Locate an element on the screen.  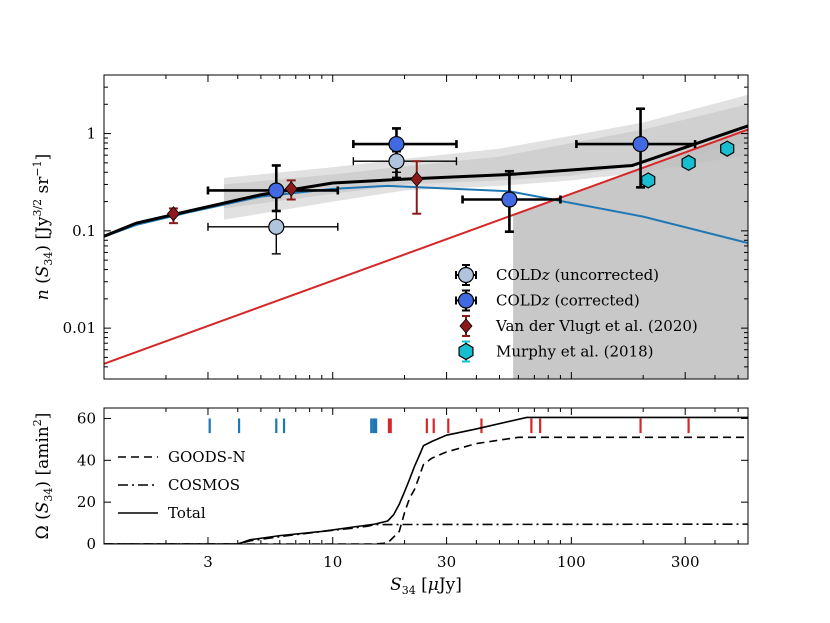
svg-text: n (S34) [Jy3/2 sr−1] is located at coordinates (43, 227).